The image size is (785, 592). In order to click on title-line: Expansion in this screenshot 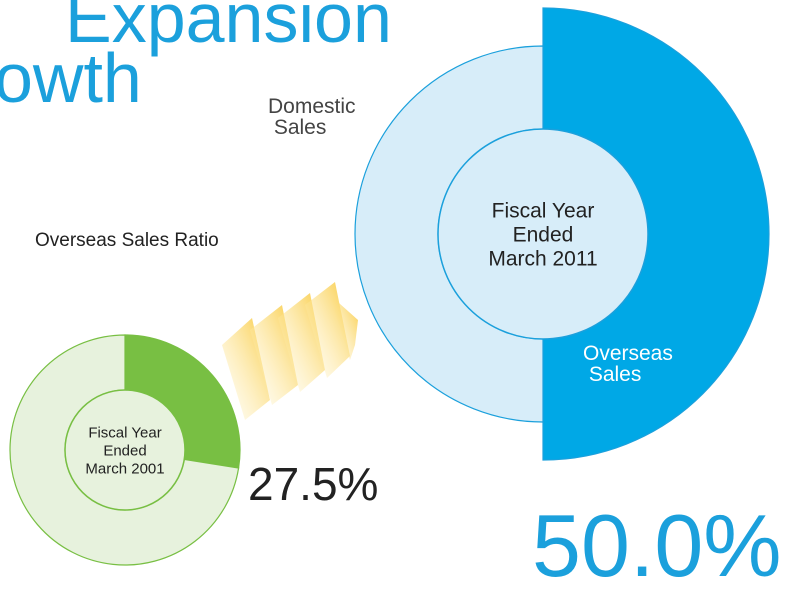, I will do `click(228, 28)`.